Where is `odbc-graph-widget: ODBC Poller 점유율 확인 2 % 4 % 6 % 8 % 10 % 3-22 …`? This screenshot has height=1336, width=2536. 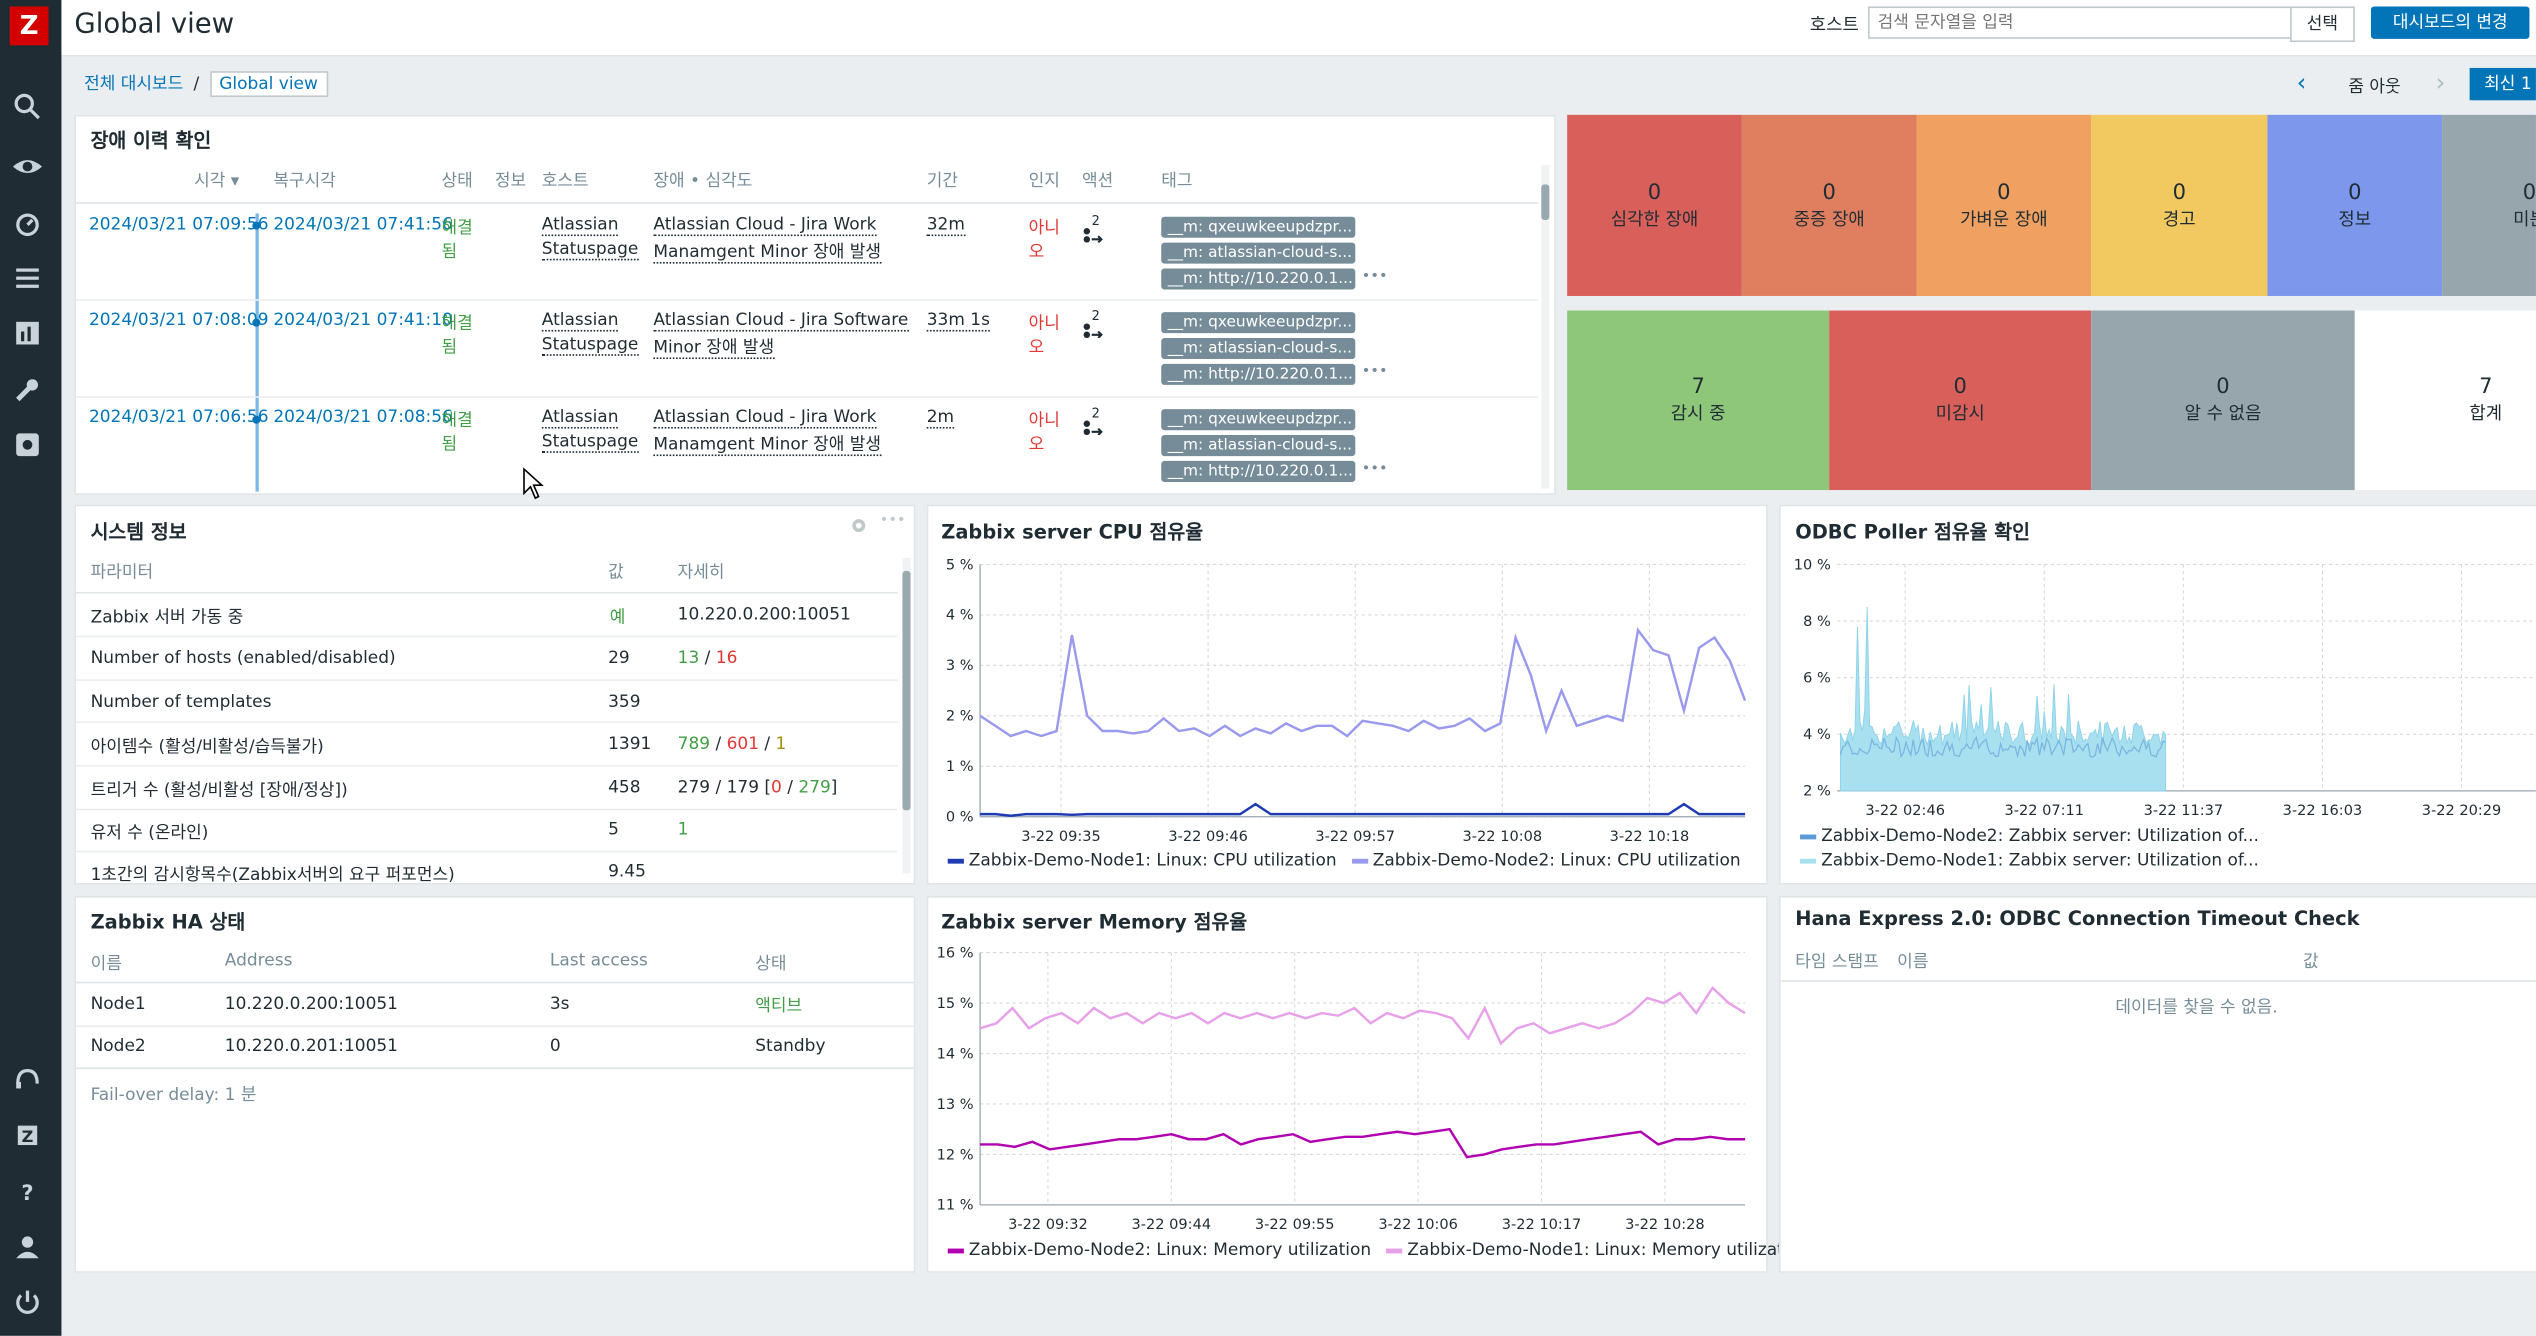 odbc-graph-widget: ODBC Poller 점유율 확인 2 % 4 % 6 % 8 % 10 % 3-22 … is located at coordinates (2157, 694).